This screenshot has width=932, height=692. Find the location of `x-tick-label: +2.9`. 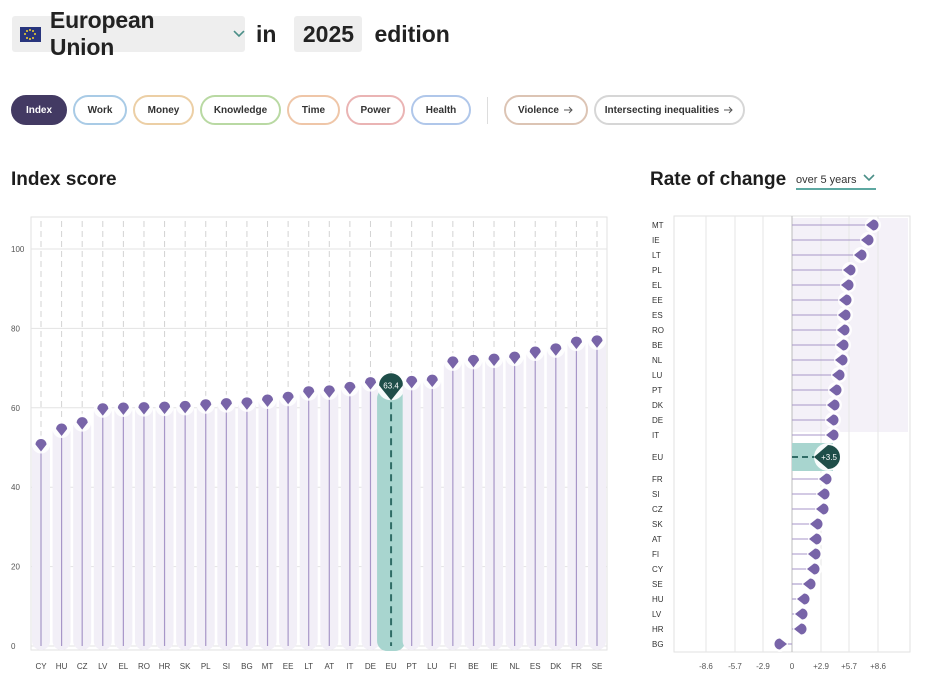

x-tick-label: +2.9 is located at coordinates (821, 666).